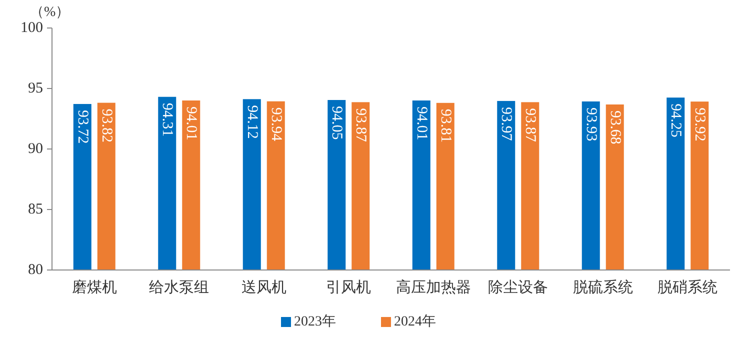 The image size is (738, 338). I want to click on x-tick-label: 磨煤机, so click(94, 287).